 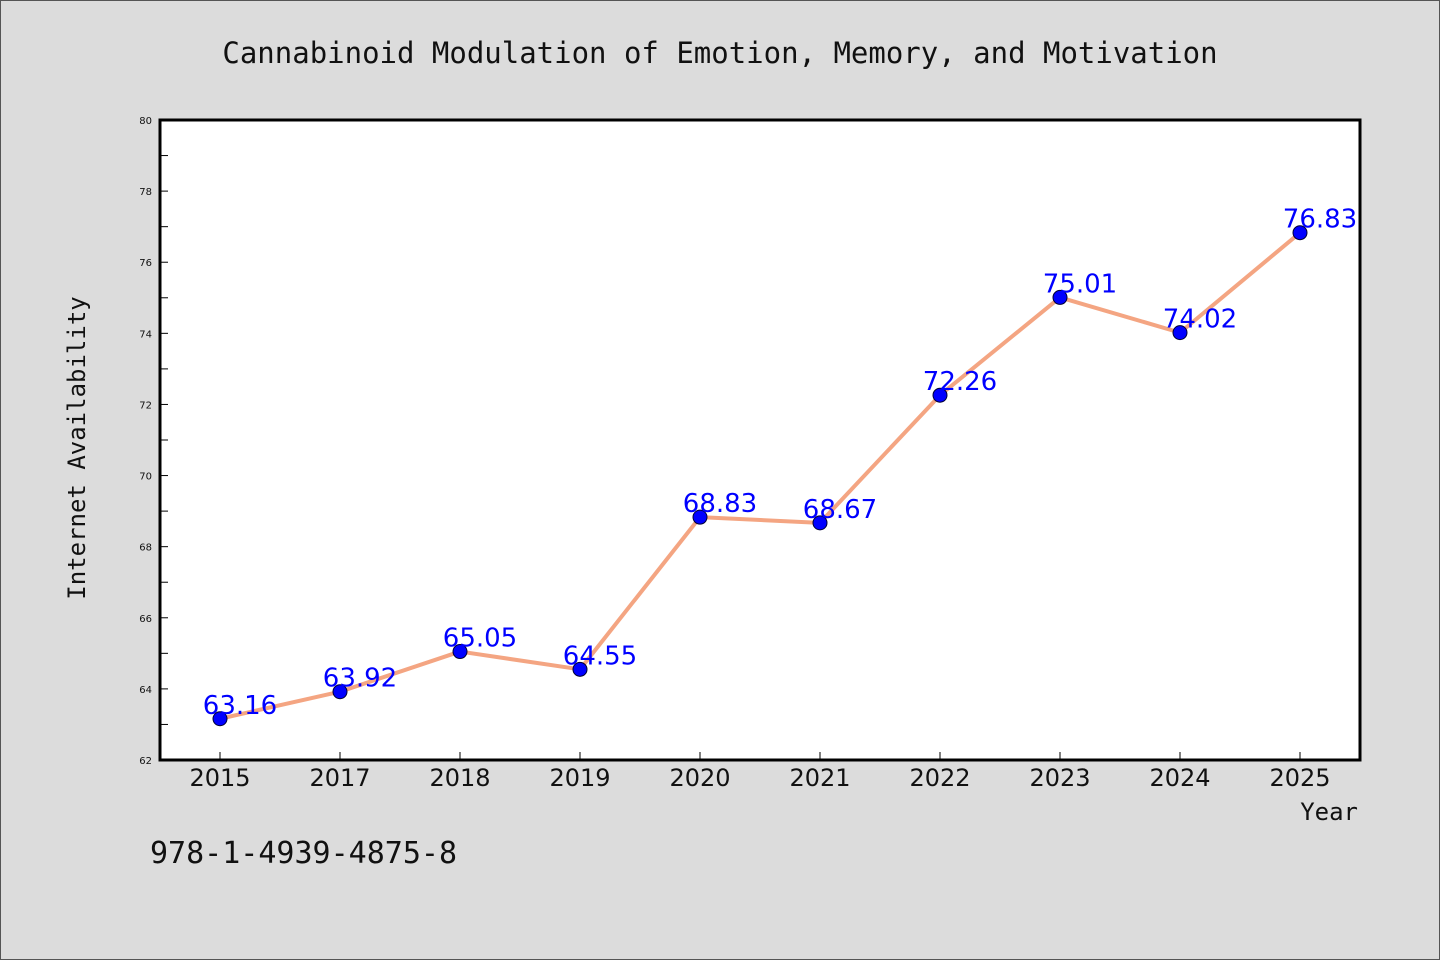 I want to click on data-label: 75.01, so click(x=1080, y=284).